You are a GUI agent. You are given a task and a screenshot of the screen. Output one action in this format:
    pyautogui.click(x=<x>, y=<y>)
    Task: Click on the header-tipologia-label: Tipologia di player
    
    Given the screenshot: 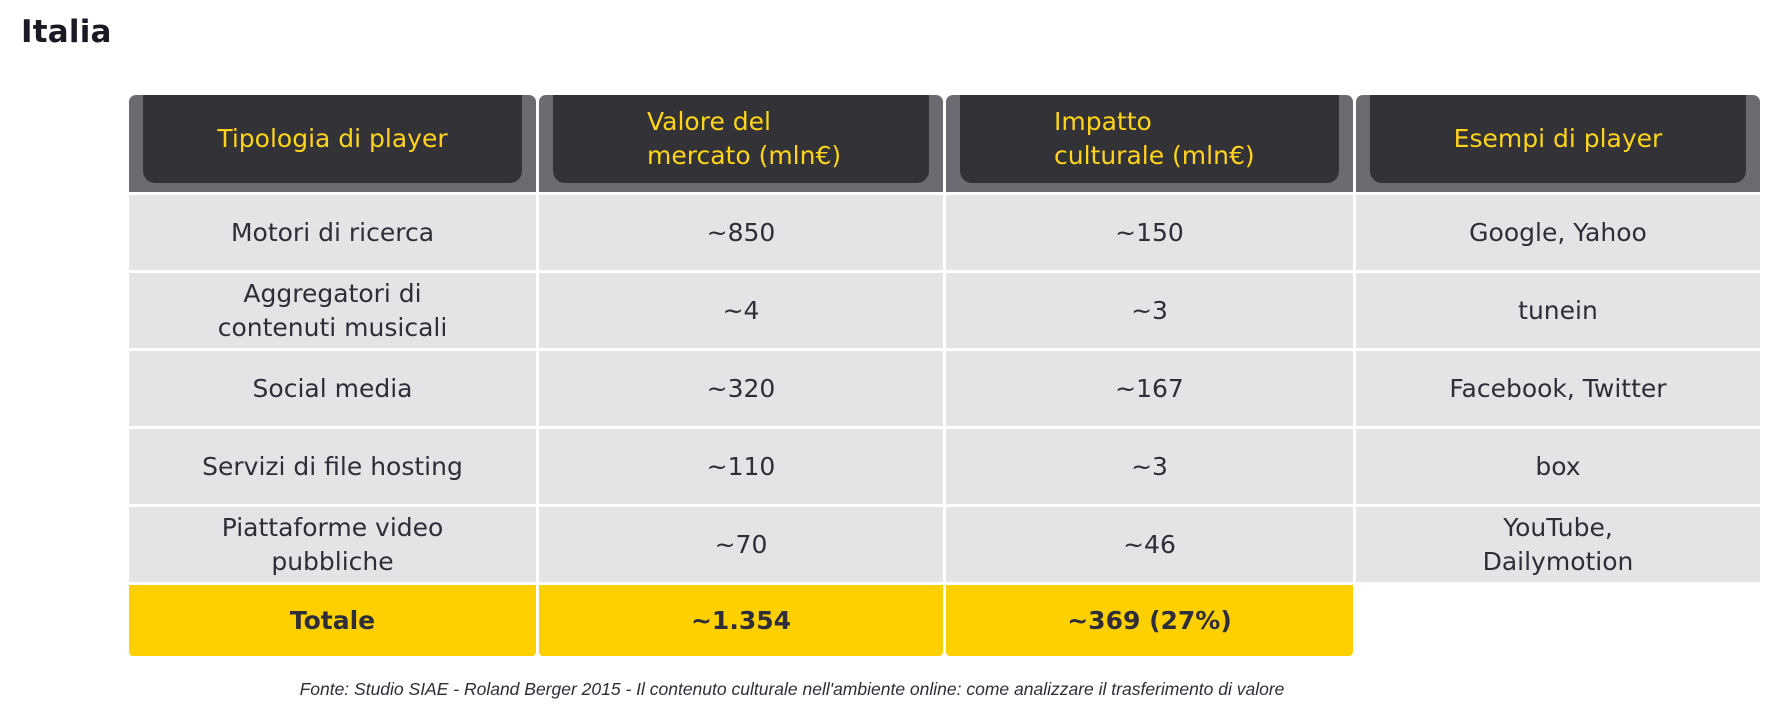 What is the action you would take?
    pyautogui.click(x=332, y=138)
    